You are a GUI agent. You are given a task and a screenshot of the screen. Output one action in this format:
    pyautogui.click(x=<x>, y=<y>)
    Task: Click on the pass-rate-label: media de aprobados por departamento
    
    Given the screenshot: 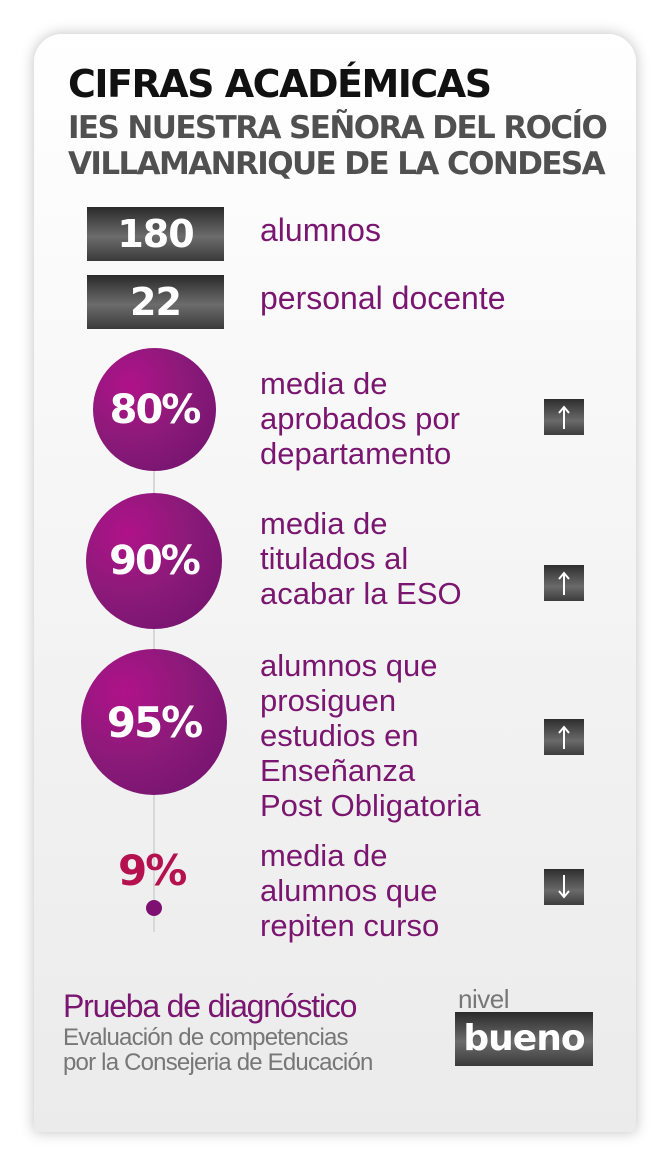 What is the action you would take?
    pyautogui.click(x=400, y=418)
    